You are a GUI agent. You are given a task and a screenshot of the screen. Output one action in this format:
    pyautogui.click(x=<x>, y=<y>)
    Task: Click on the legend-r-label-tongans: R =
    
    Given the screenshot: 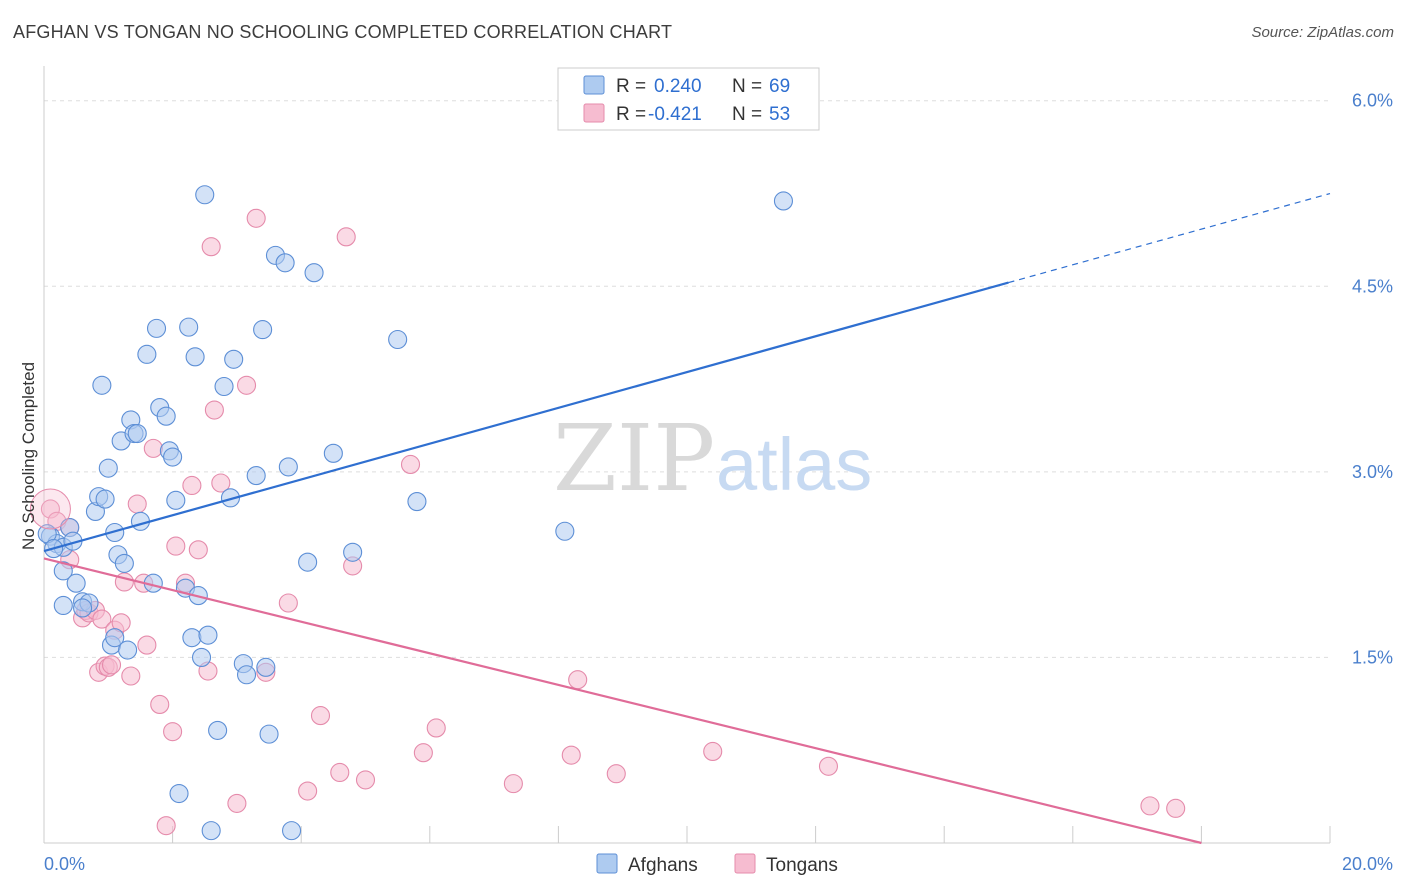 What is the action you would take?
    pyautogui.click(x=631, y=114)
    